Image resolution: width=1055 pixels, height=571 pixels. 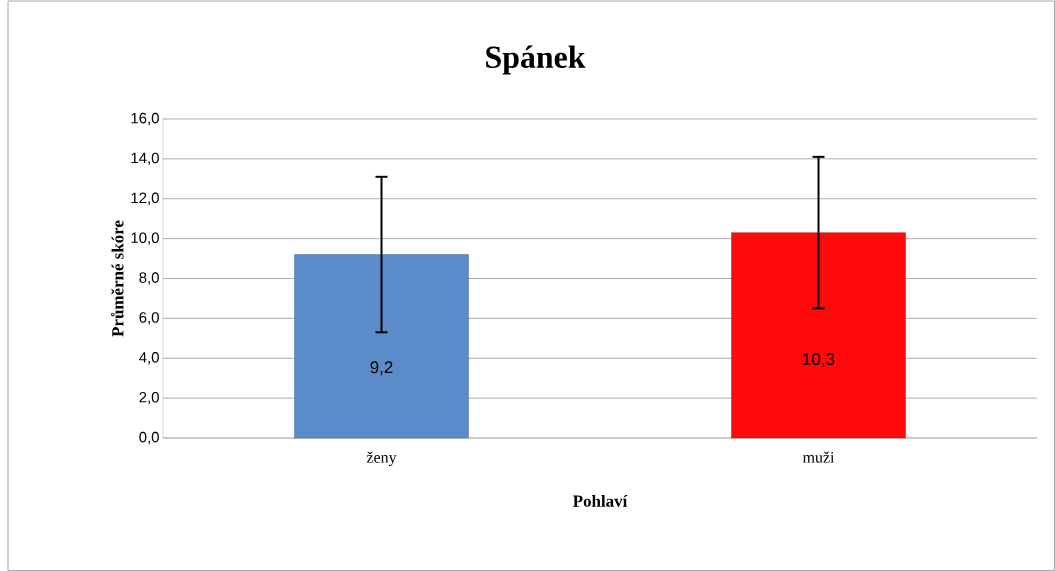 What do you see at coordinates (149, 438) in the screenshot?
I see `y-tick-label: 0,0` at bounding box center [149, 438].